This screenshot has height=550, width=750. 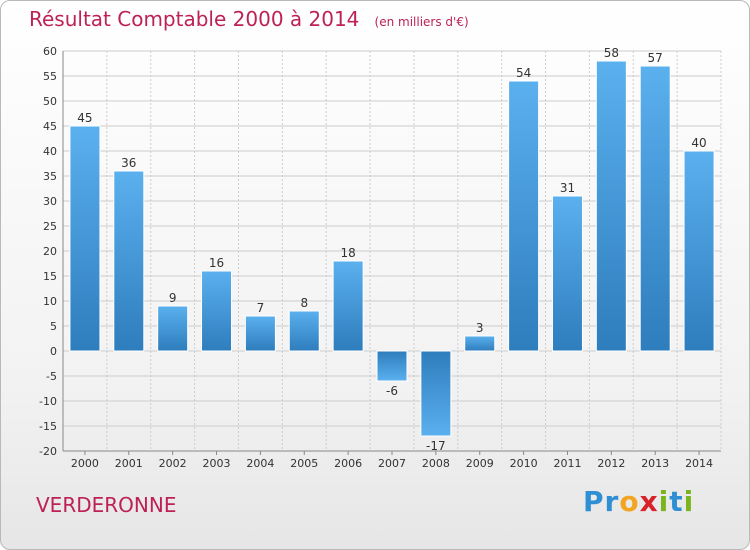 What do you see at coordinates (50, 176) in the screenshot?
I see `y-tick-label: 35` at bounding box center [50, 176].